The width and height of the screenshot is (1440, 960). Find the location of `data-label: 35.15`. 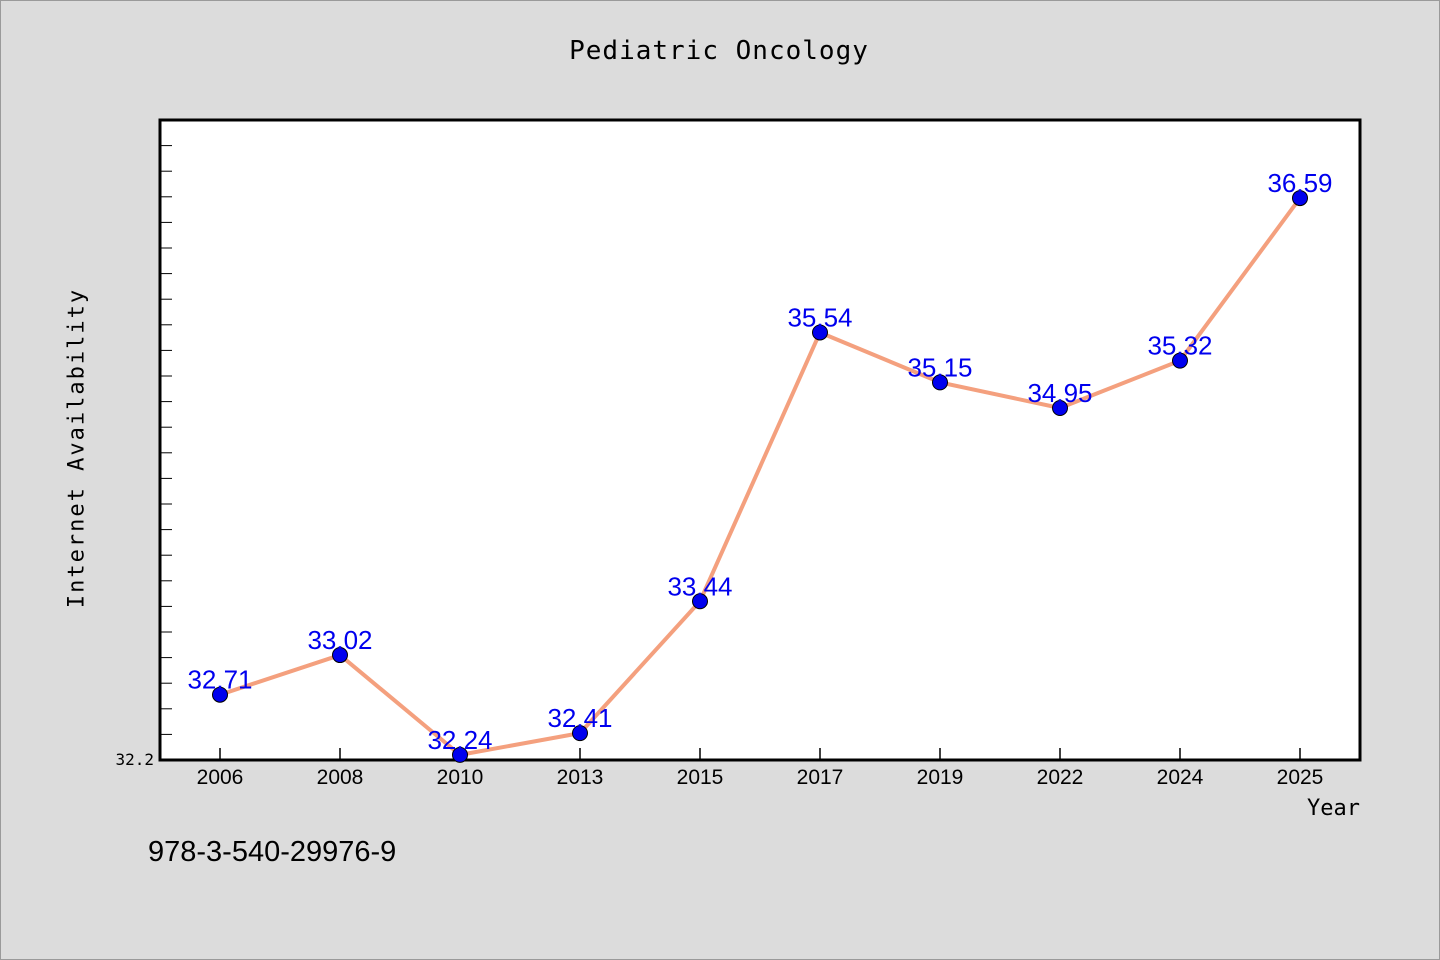

data-label: 35.15 is located at coordinates (939, 367).